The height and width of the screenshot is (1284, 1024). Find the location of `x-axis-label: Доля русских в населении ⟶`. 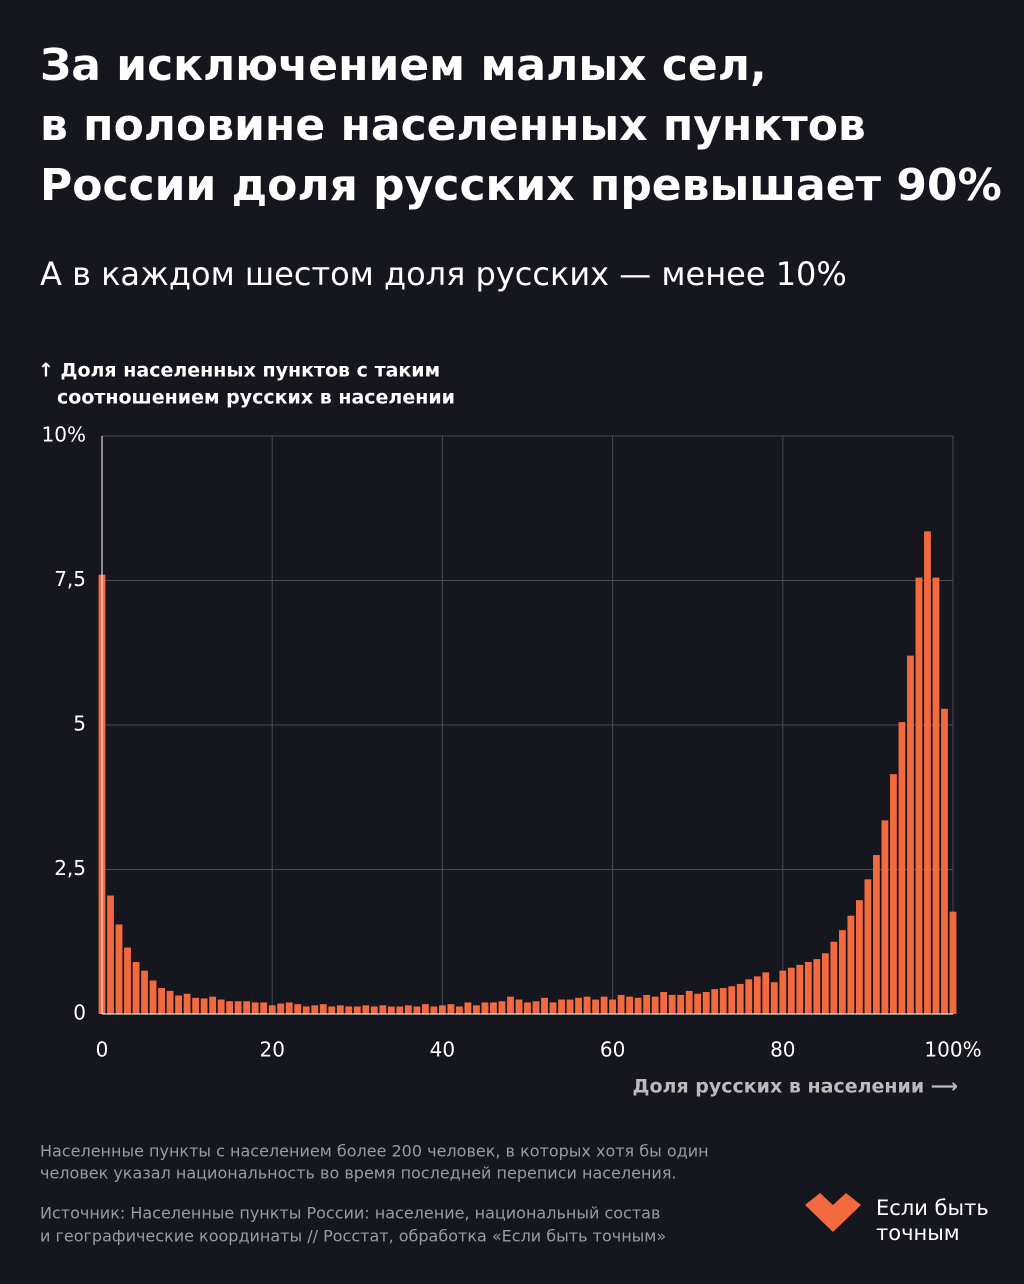

x-axis-label: Доля русских в населении ⟶ is located at coordinates (795, 1087).